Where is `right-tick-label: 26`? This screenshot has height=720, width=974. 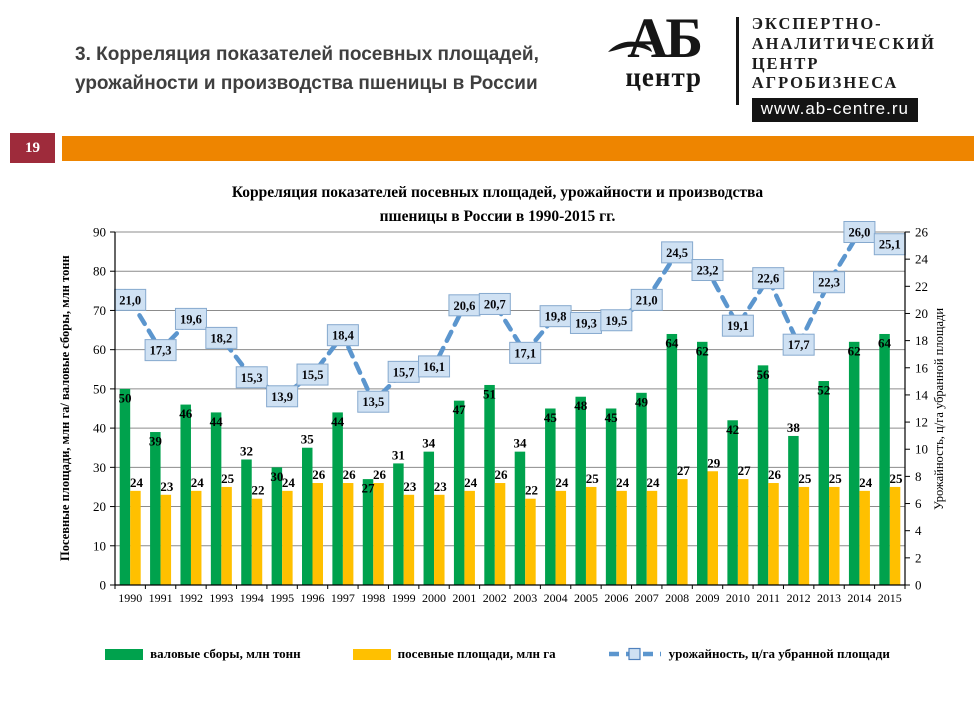 right-tick-label: 26 is located at coordinates (922, 232).